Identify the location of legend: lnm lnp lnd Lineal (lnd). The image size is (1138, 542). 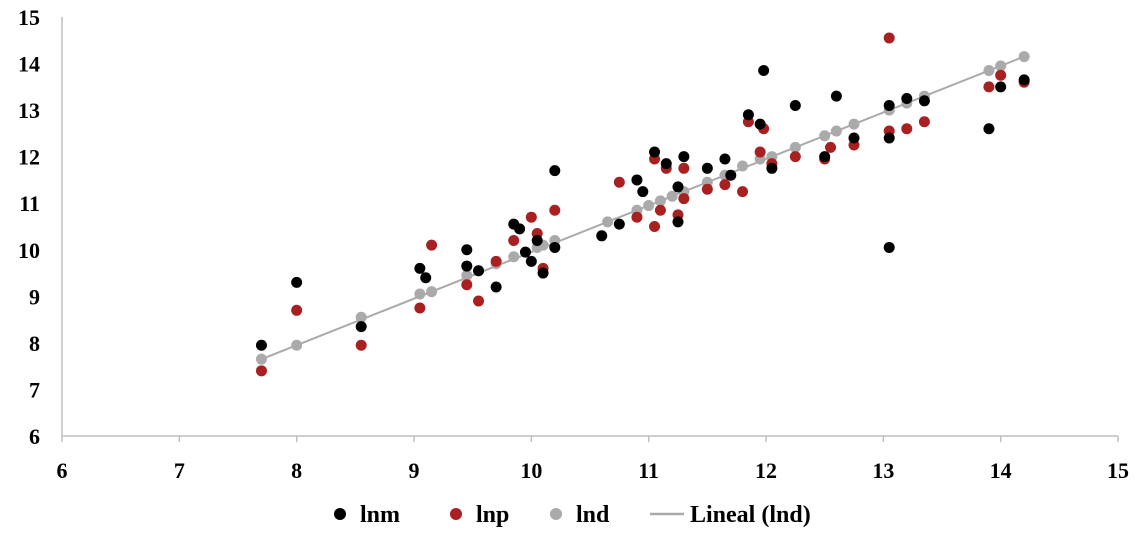
(572, 515).